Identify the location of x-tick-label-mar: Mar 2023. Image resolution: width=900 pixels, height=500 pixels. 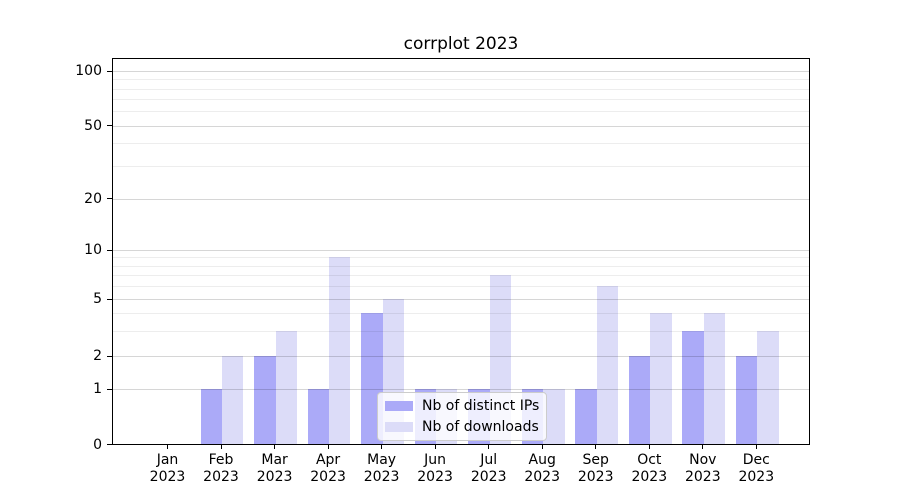
(274, 468).